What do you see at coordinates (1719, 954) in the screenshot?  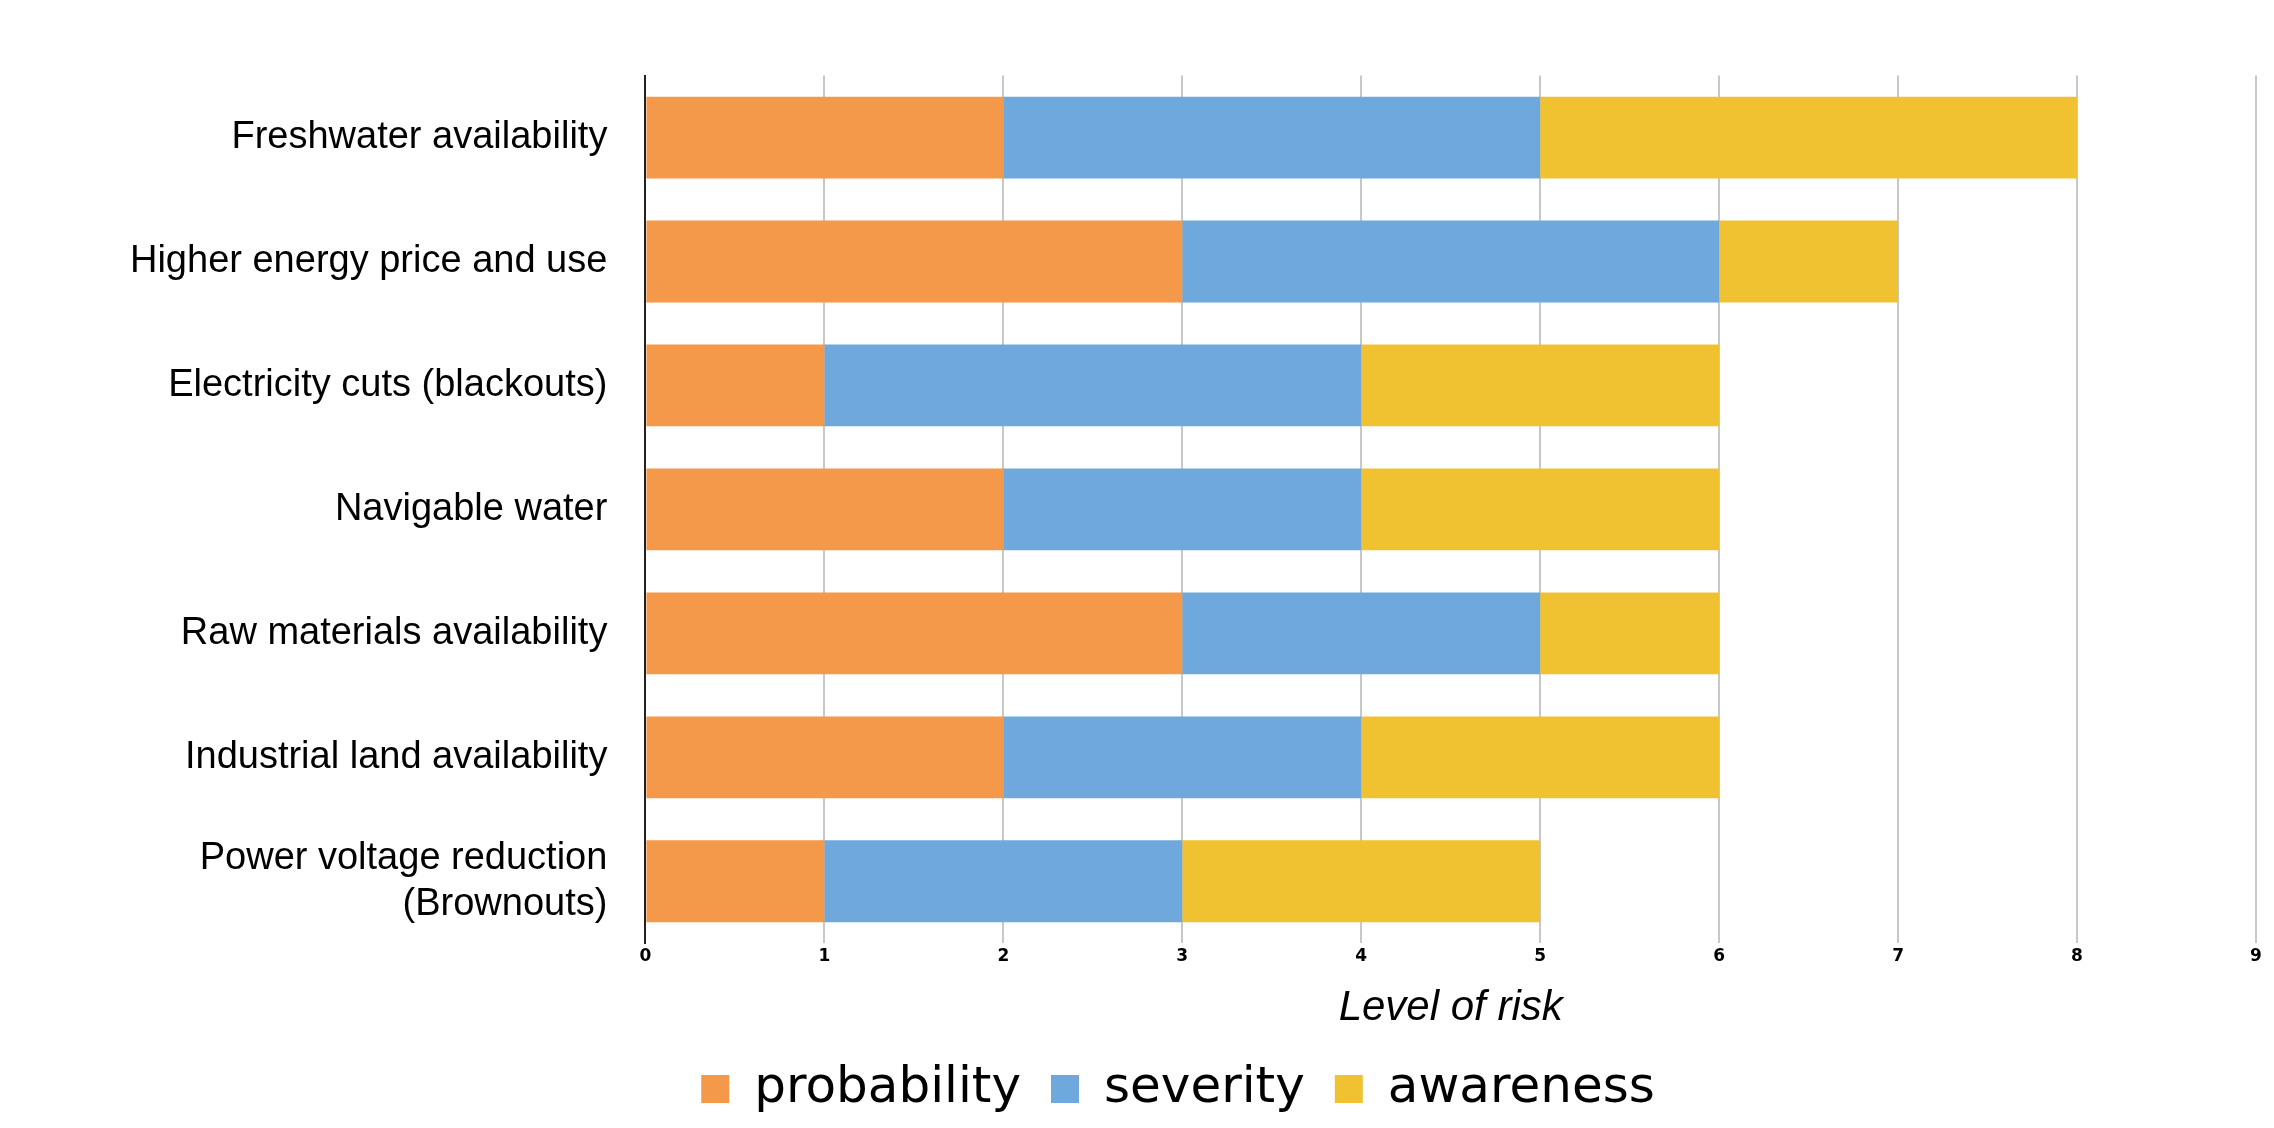 I see `x-tick-label: 6` at bounding box center [1719, 954].